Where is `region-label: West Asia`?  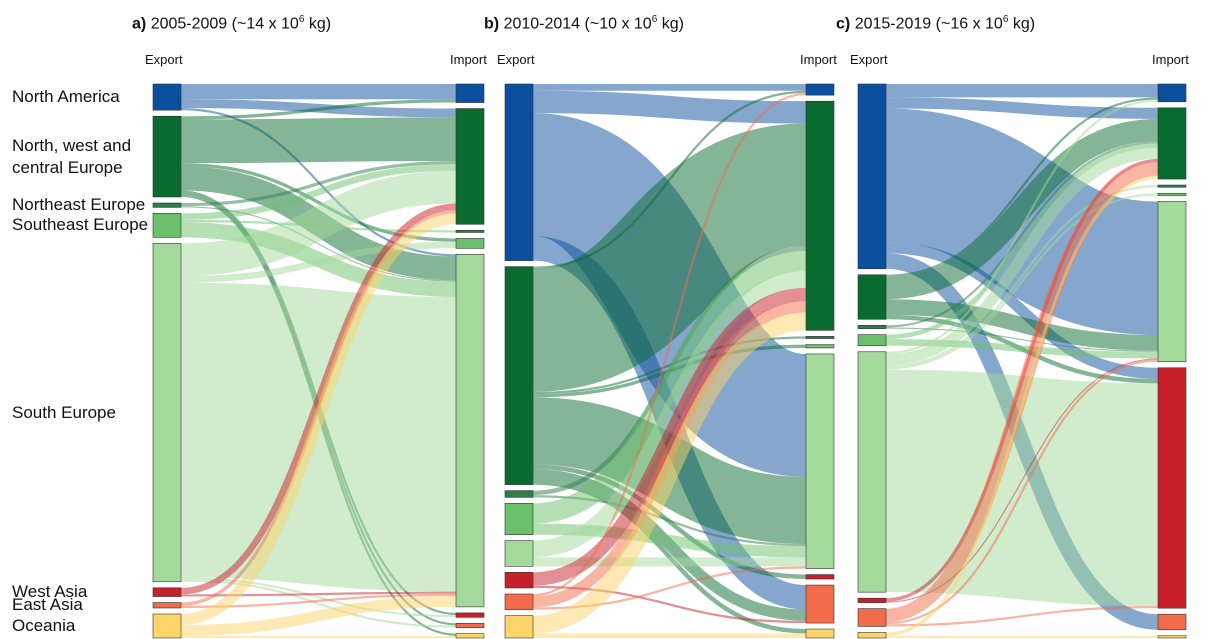 region-label: West Asia is located at coordinates (50, 592).